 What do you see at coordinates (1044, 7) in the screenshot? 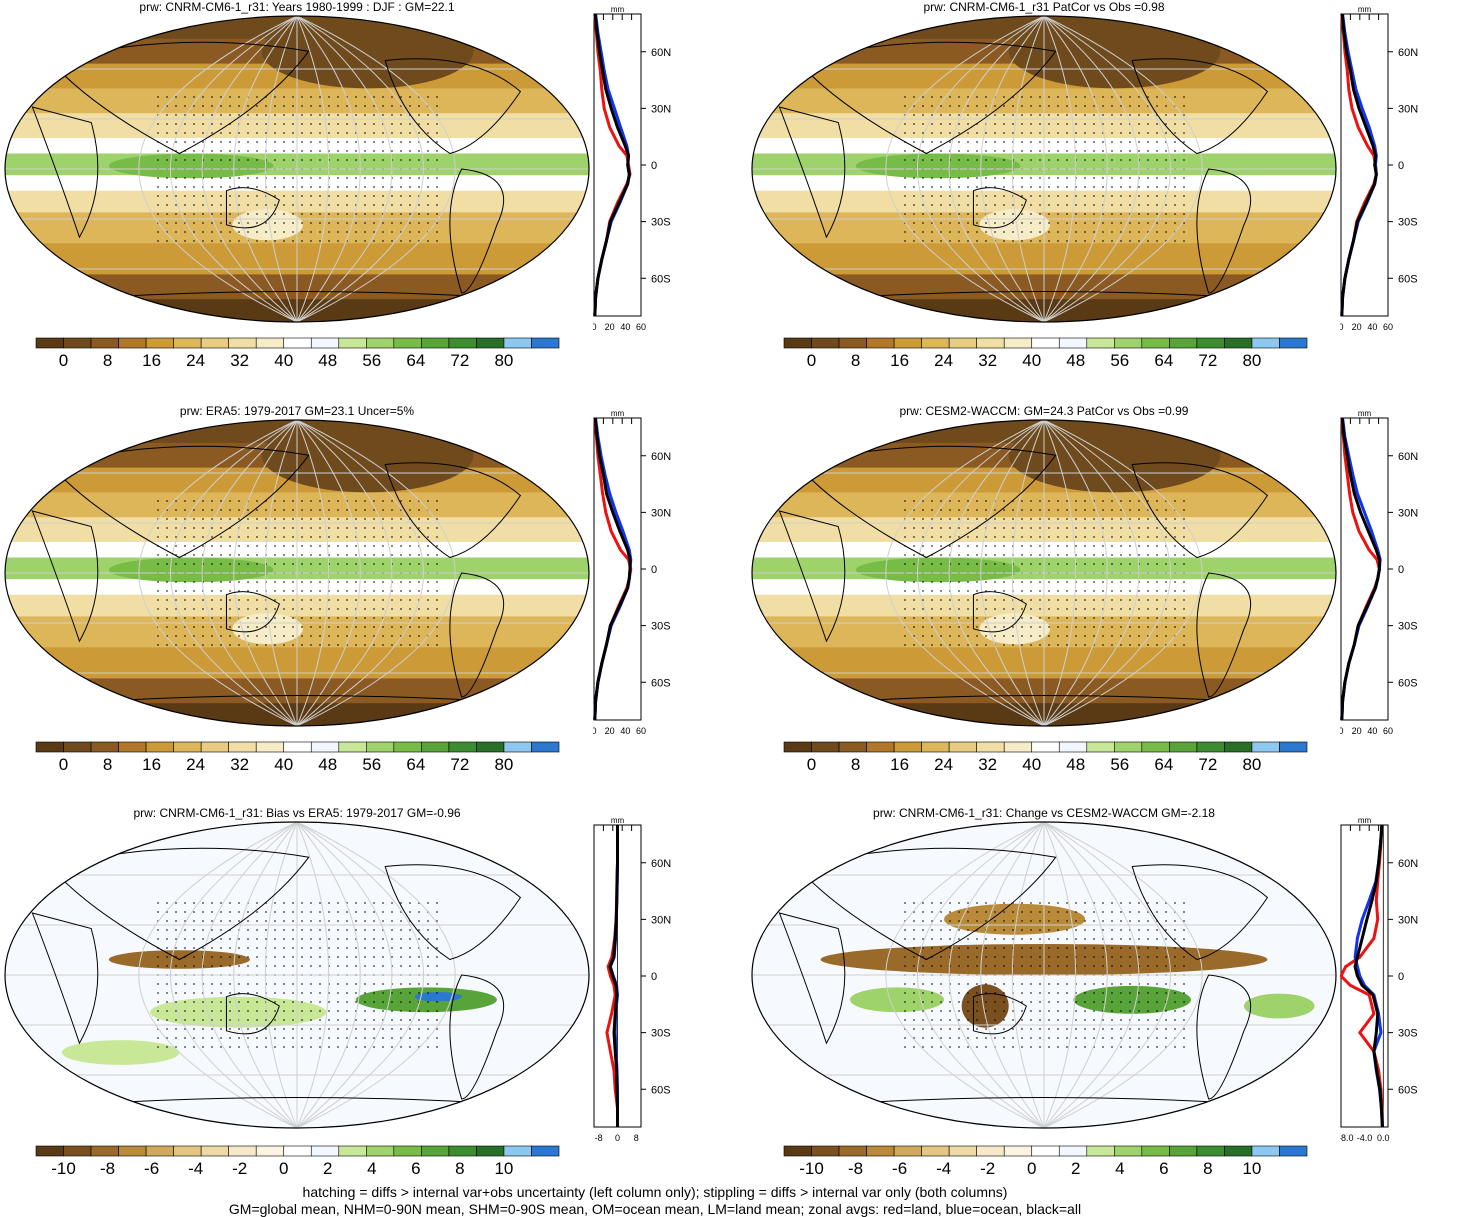
I see `map-title: prw: CNRM-CM6-1_r31 PatCor vs Obs =0.98` at bounding box center [1044, 7].